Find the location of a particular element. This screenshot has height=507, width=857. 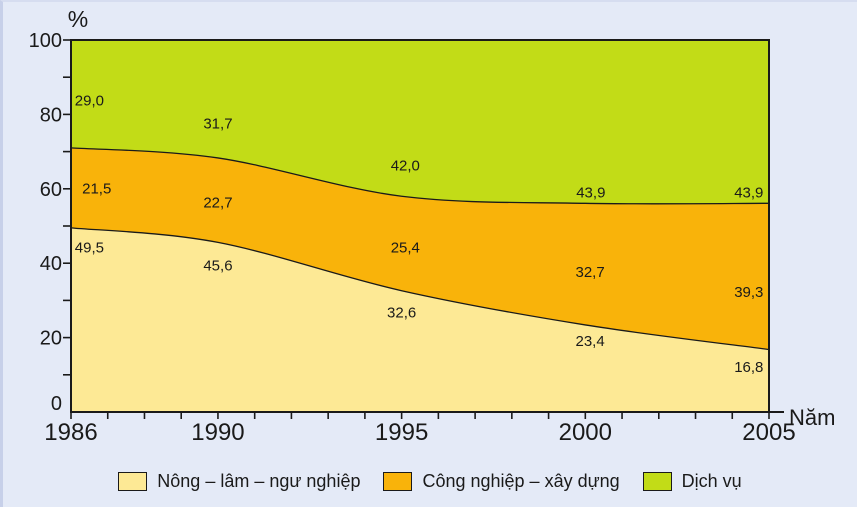

value-label: 25,4 is located at coordinates (405, 248).